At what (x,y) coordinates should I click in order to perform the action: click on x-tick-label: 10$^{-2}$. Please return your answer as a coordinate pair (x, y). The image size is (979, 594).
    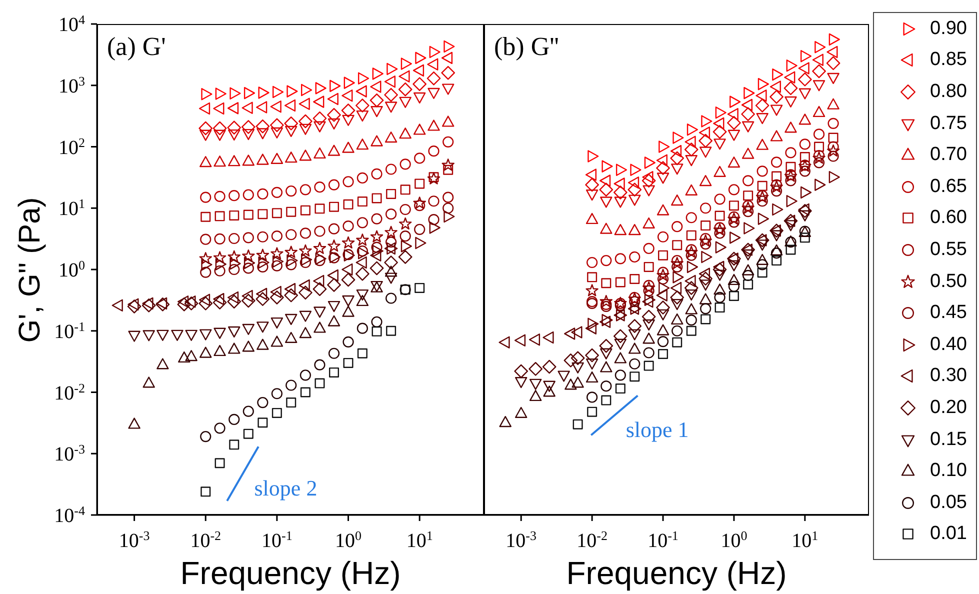
    Looking at the image, I should click on (592, 540).